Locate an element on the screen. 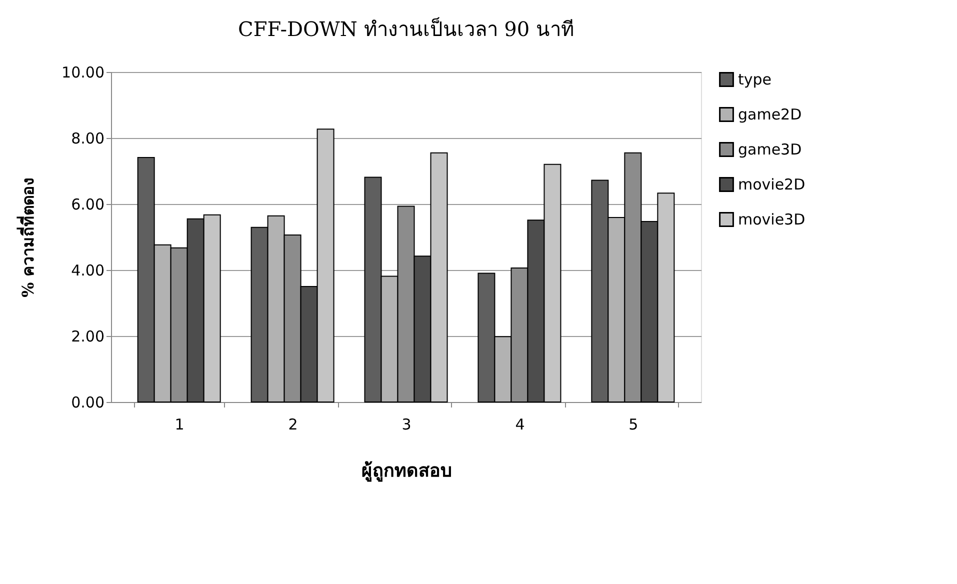 This screenshot has width=957, height=584. x-tick-label: 5 is located at coordinates (633, 425).